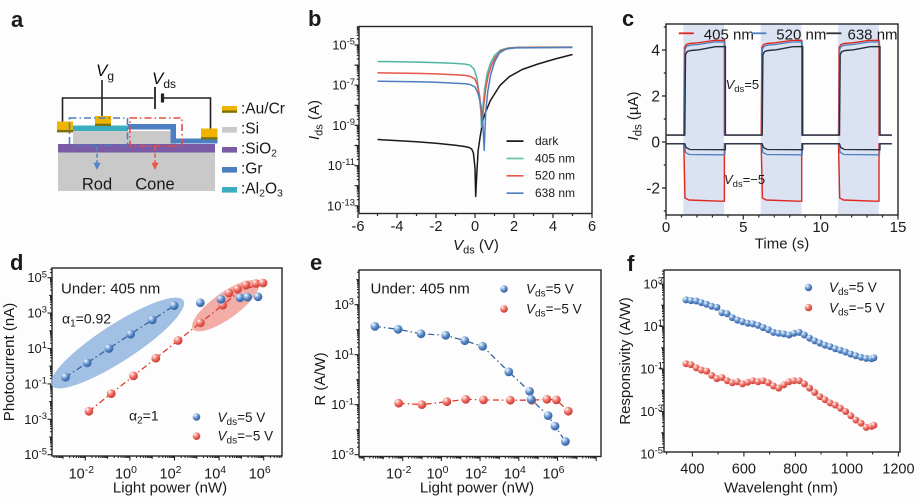 The width and height of the screenshot is (919, 504). I want to click on svg-text: d, so click(16, 262).